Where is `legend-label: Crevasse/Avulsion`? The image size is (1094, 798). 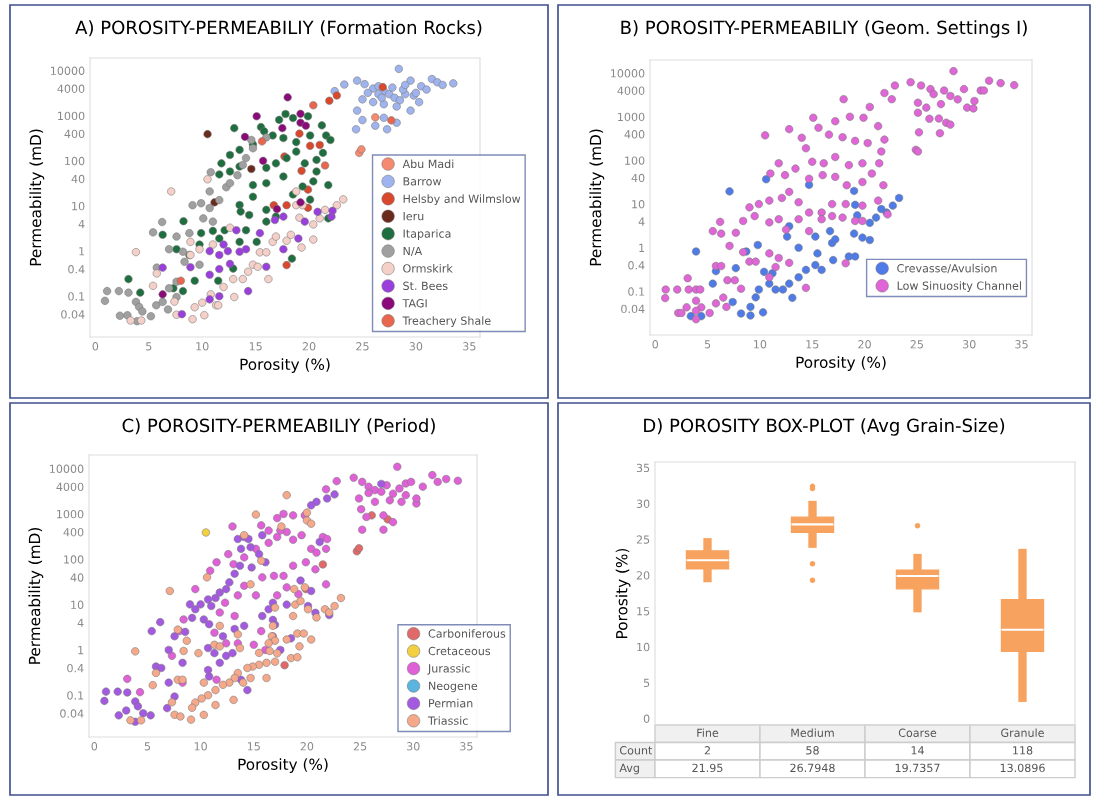
legend-label: Crevasse/Avulsion is located at coordinates (947, 268).